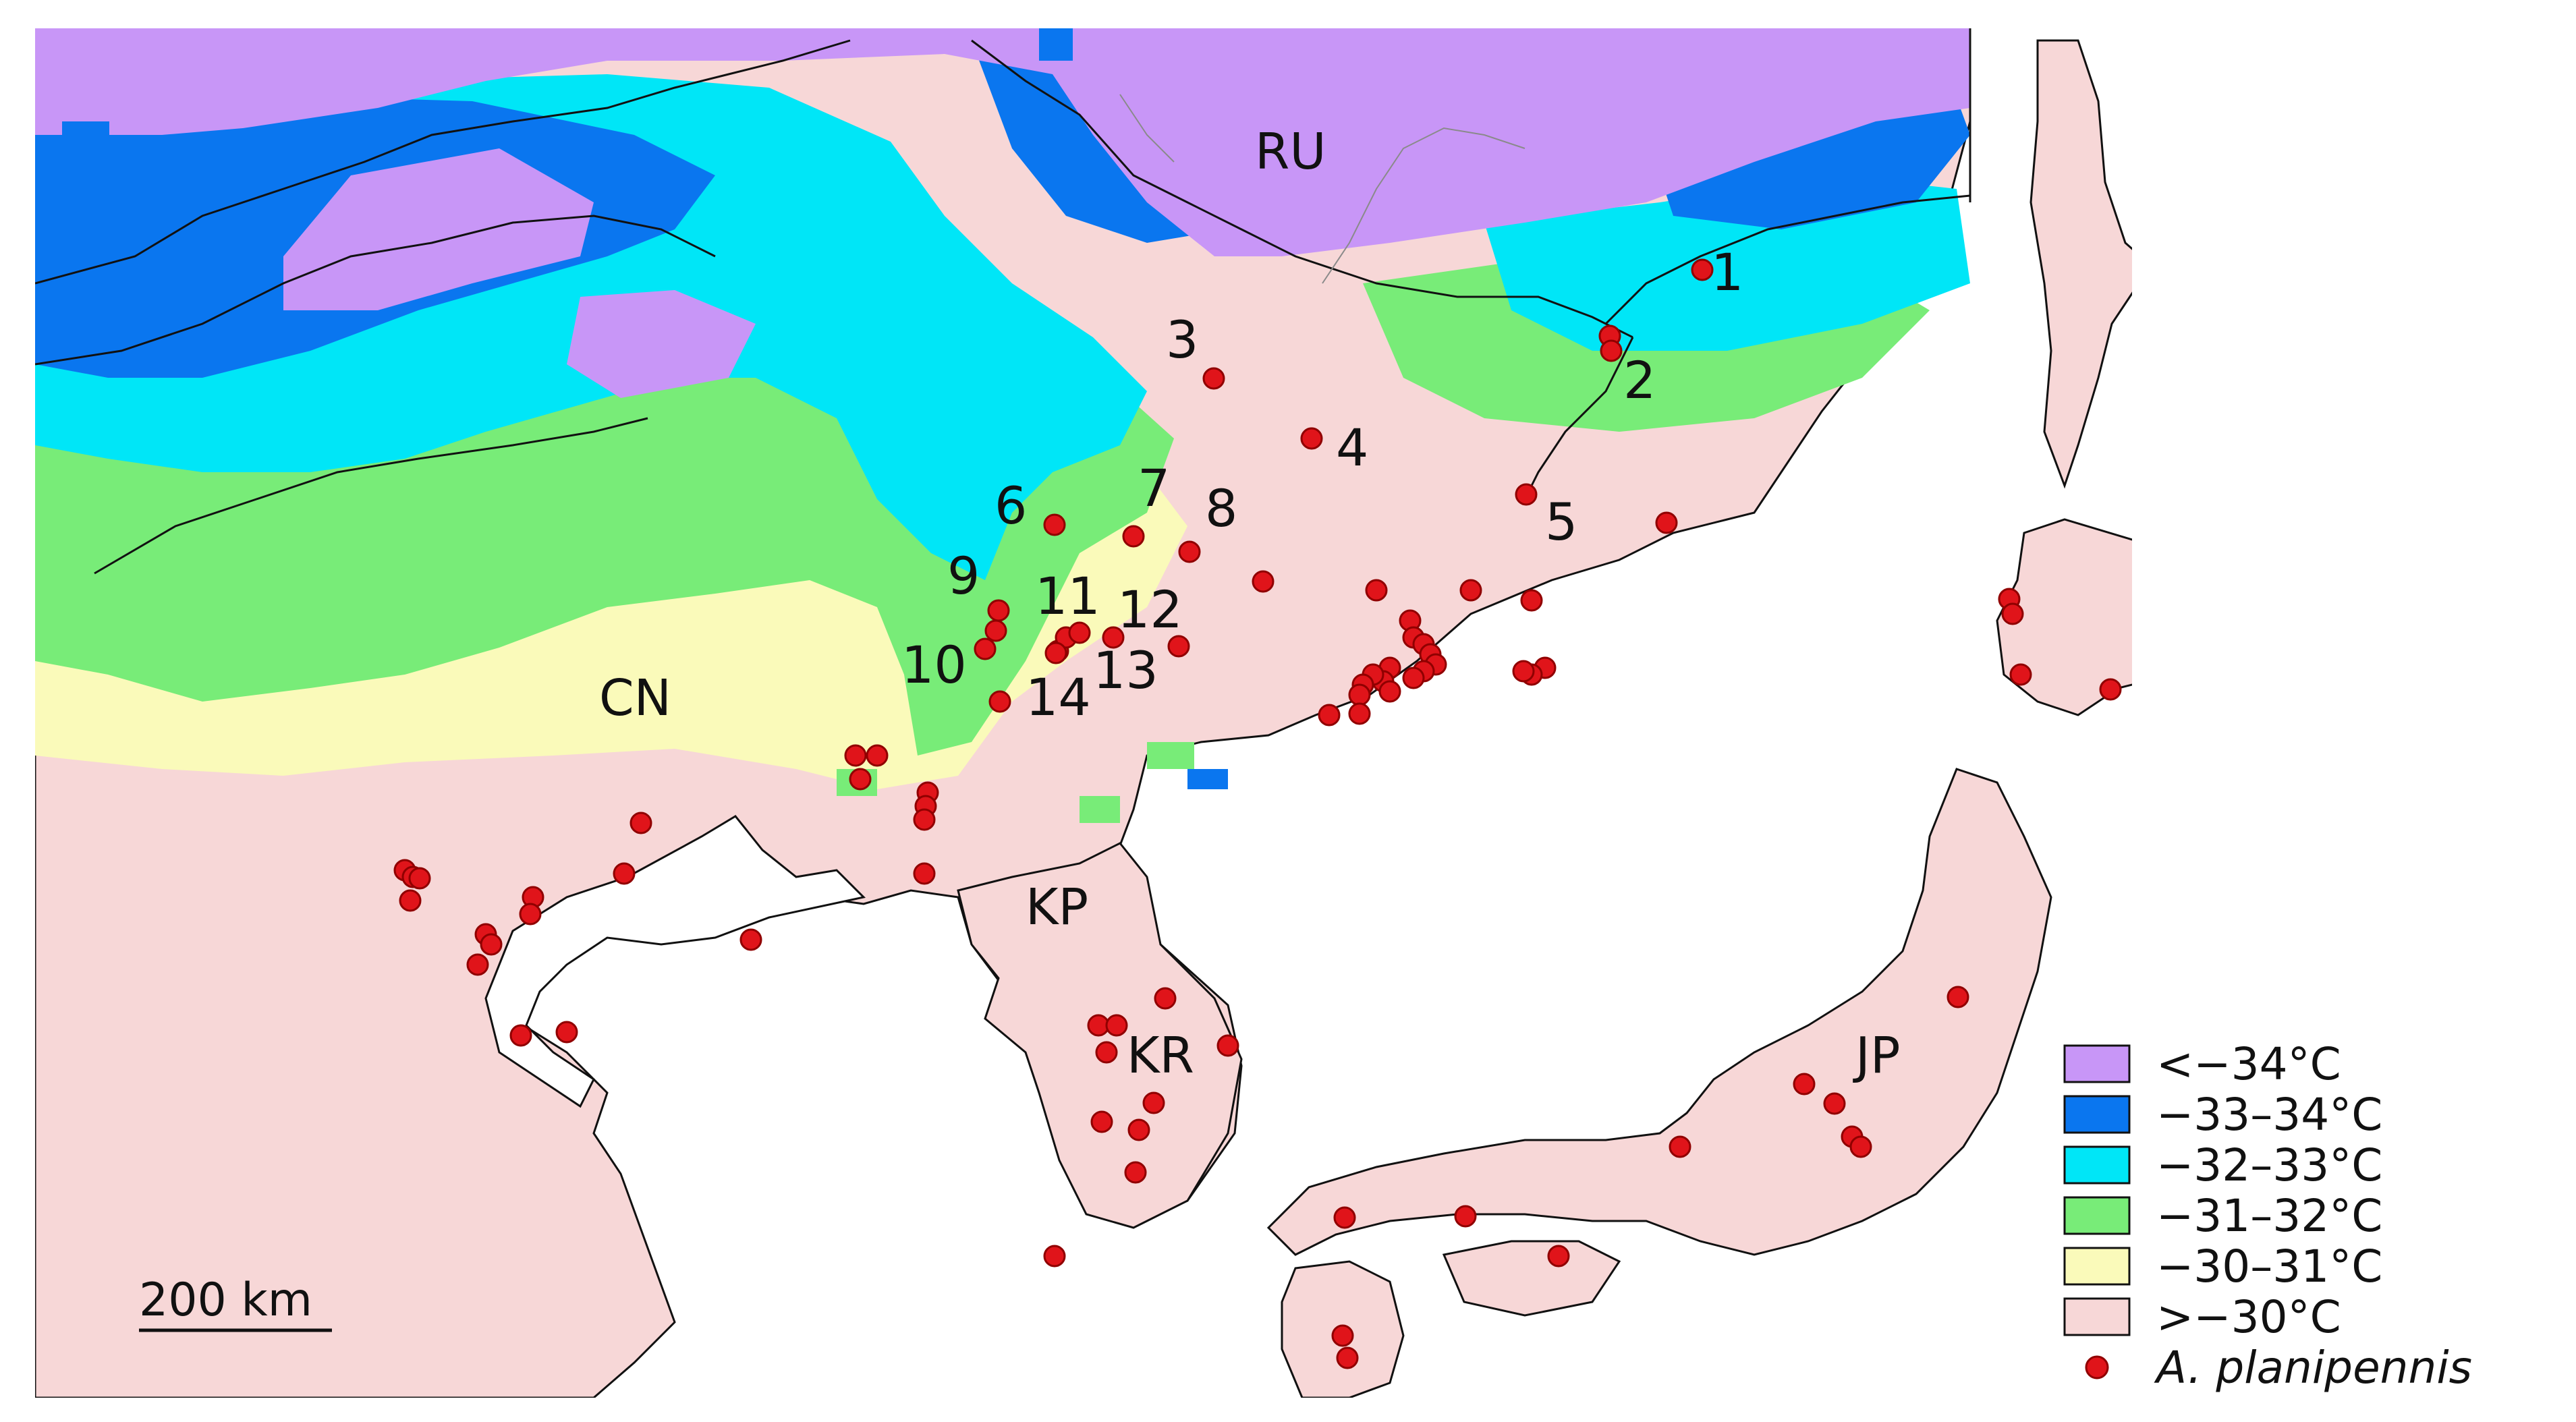 The image size is (2576, 1422). What do you see at coordinates (1125, 670) in the screenshot?
I see `site-label-13: 13` at bounding box center [1125, 670].